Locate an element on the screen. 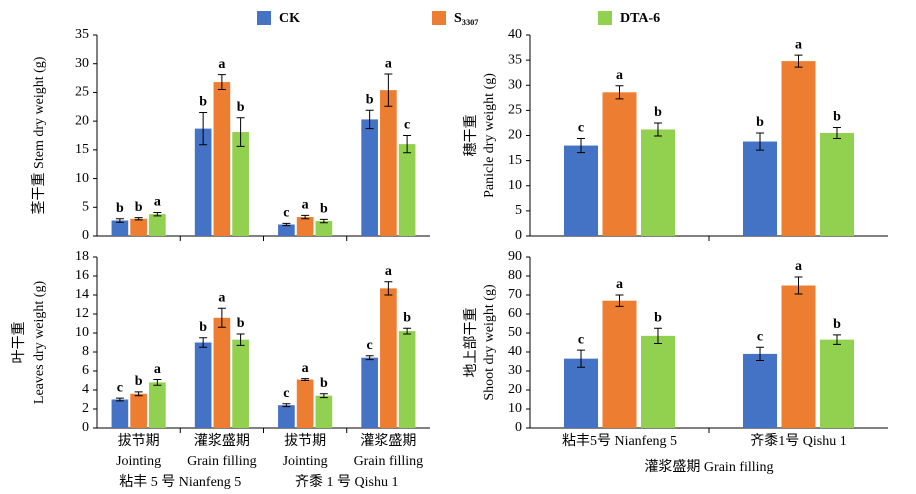  y-tick-label: 35 is located at coordinates (515, 59).